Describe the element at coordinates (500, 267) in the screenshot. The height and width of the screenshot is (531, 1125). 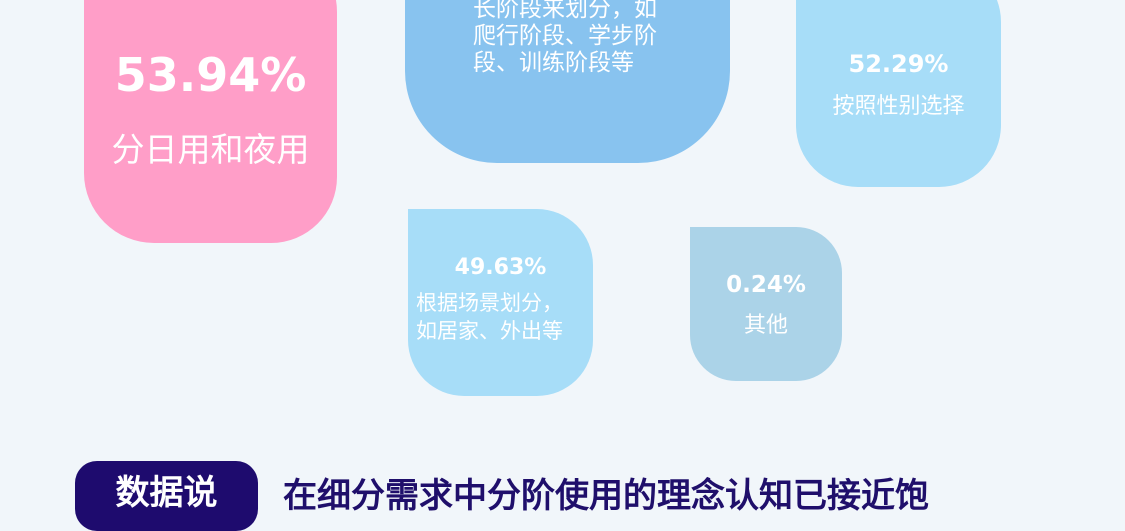
I see `stat-percent: 49.63%` at that location.